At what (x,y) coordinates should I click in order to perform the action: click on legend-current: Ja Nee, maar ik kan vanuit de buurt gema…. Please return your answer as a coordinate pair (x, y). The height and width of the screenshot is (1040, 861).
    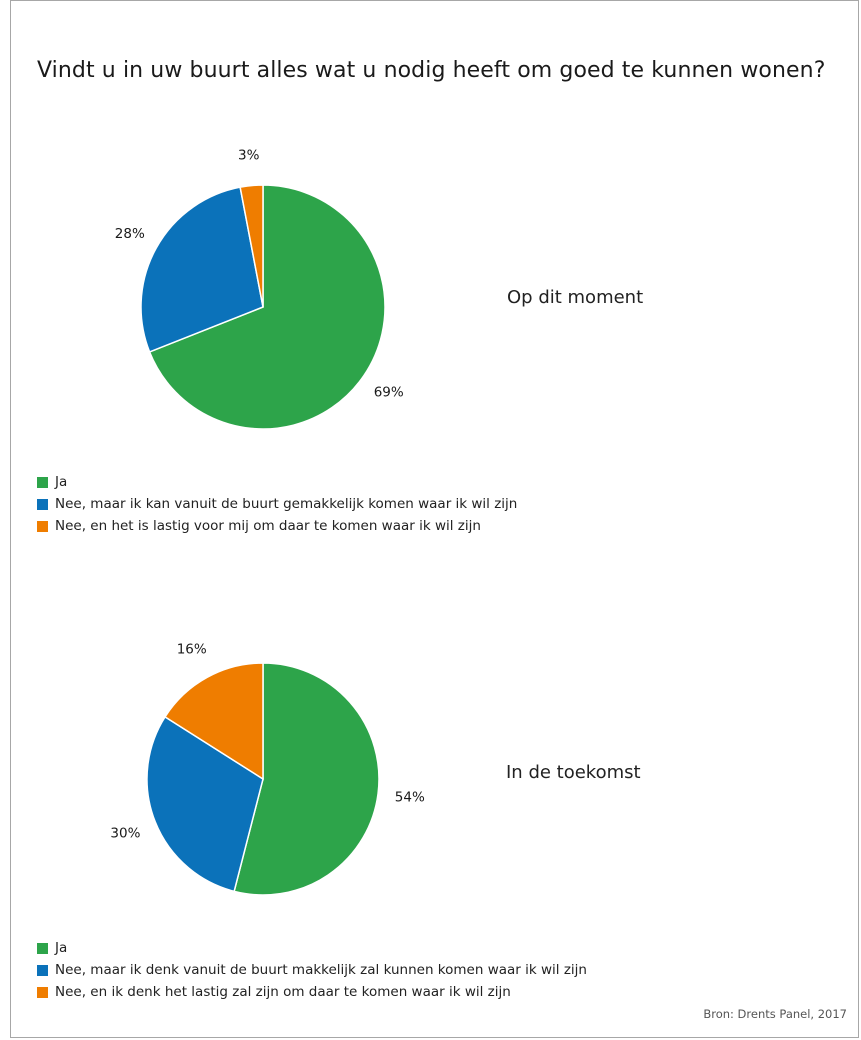
    Looking at the image, I should click on (277, 504).